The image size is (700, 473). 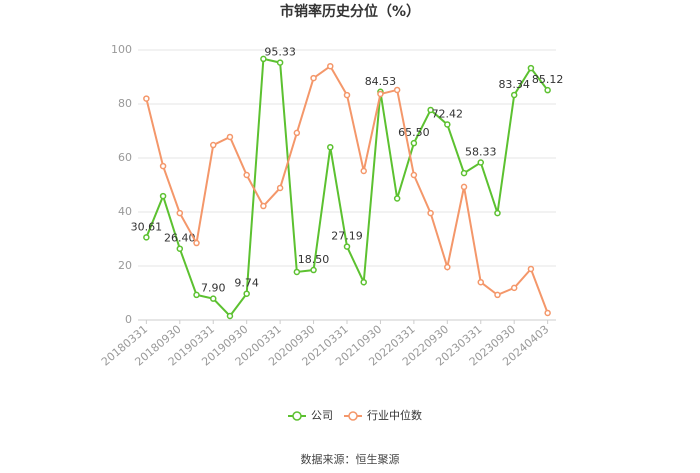 What do you see at coordinates (347, 236) in the screenshot?
I see `data-label: 27.19` at bounding box center [347, 236].